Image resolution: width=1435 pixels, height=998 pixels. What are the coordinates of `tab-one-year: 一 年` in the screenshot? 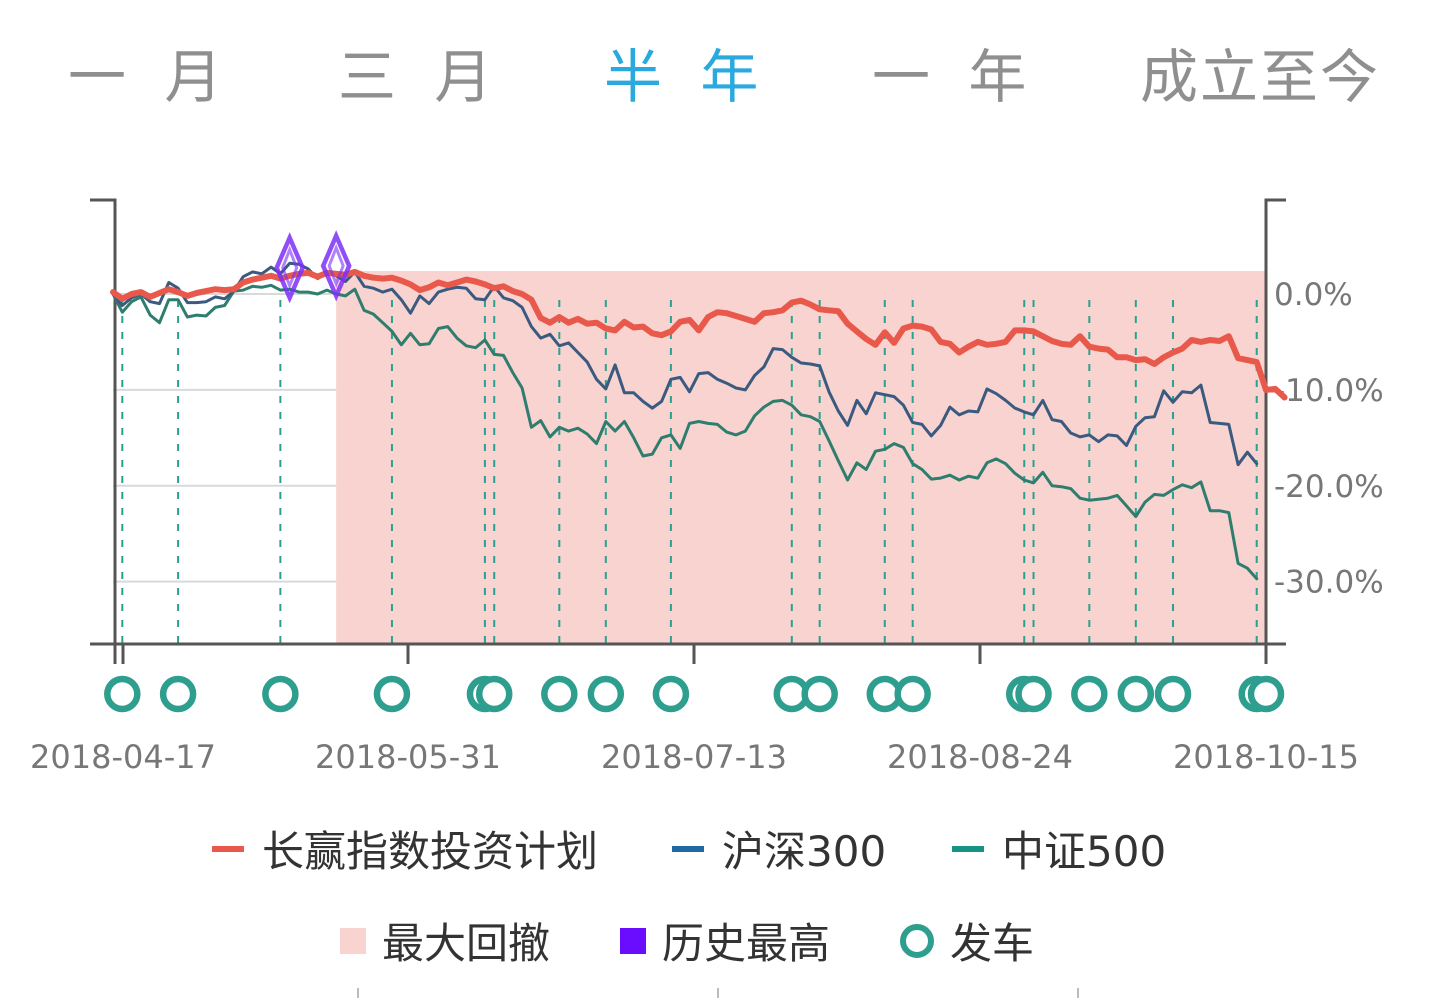 It's located at (954, 77).